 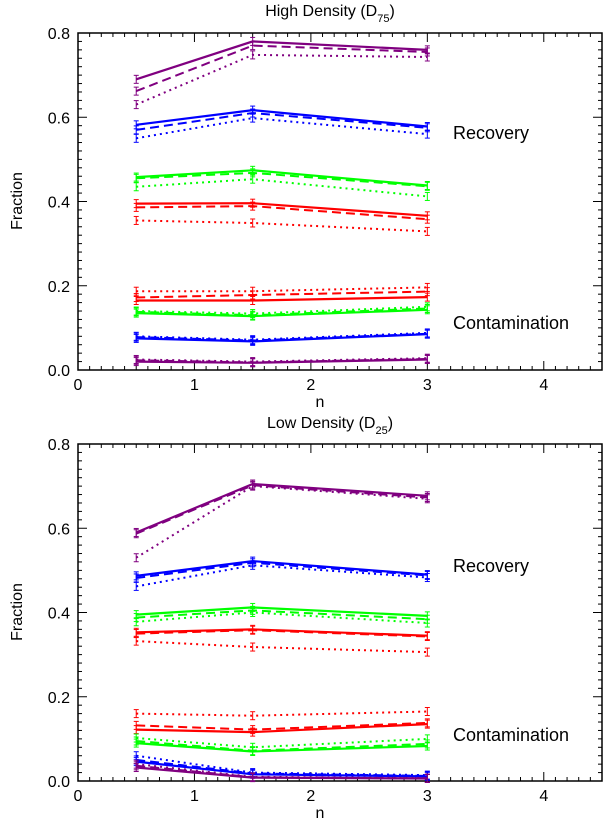 What do you see at coordinates (330, 14) in the screenshot?
I see `chart-title: High Density (D75)` at bounding box center [330, 14].